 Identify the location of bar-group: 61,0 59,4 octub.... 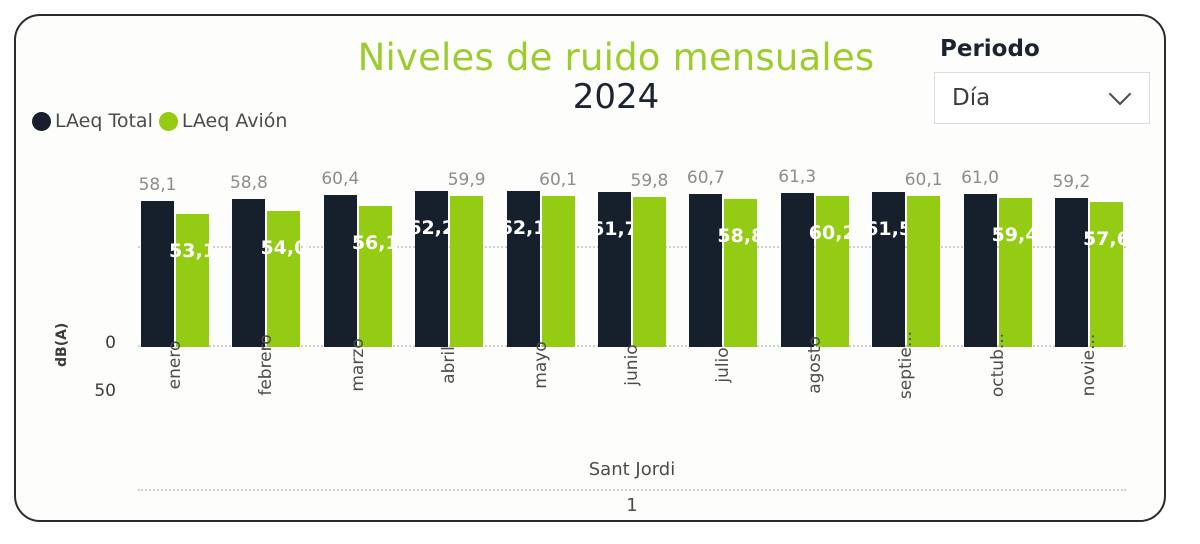
(999, 282).